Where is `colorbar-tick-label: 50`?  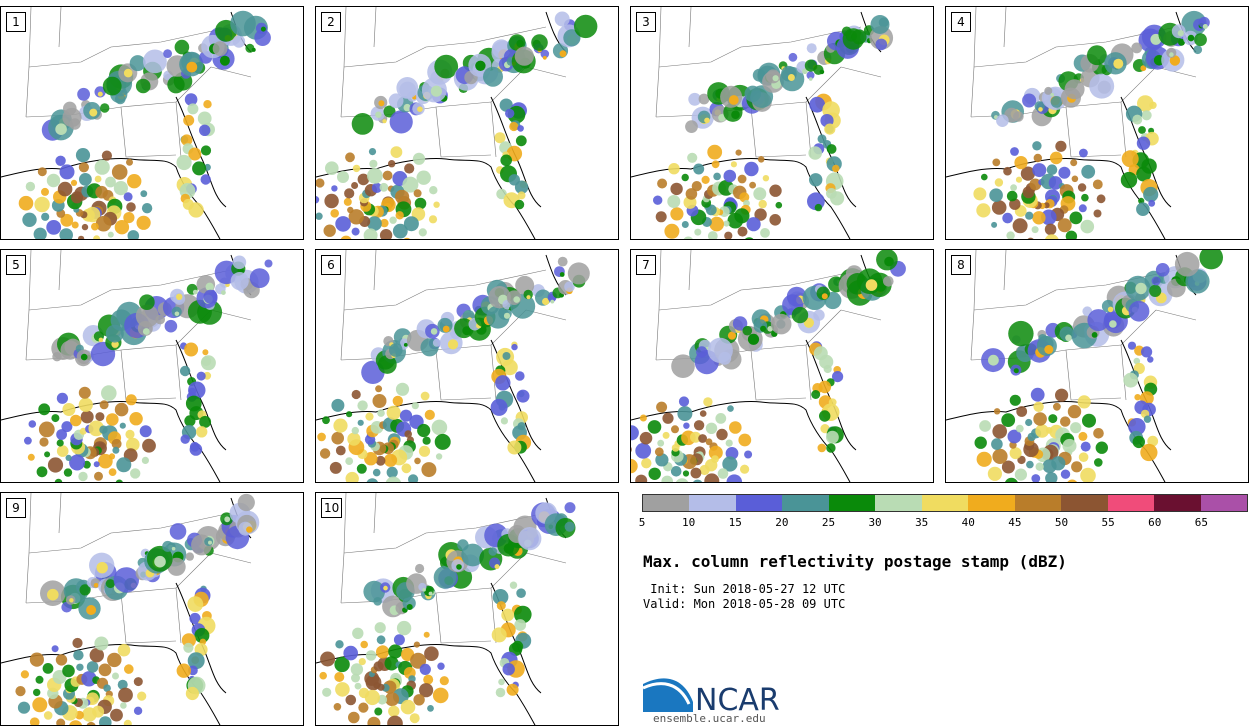 colorbar-tick-label: 50 is located at coordinates (1061, 522).